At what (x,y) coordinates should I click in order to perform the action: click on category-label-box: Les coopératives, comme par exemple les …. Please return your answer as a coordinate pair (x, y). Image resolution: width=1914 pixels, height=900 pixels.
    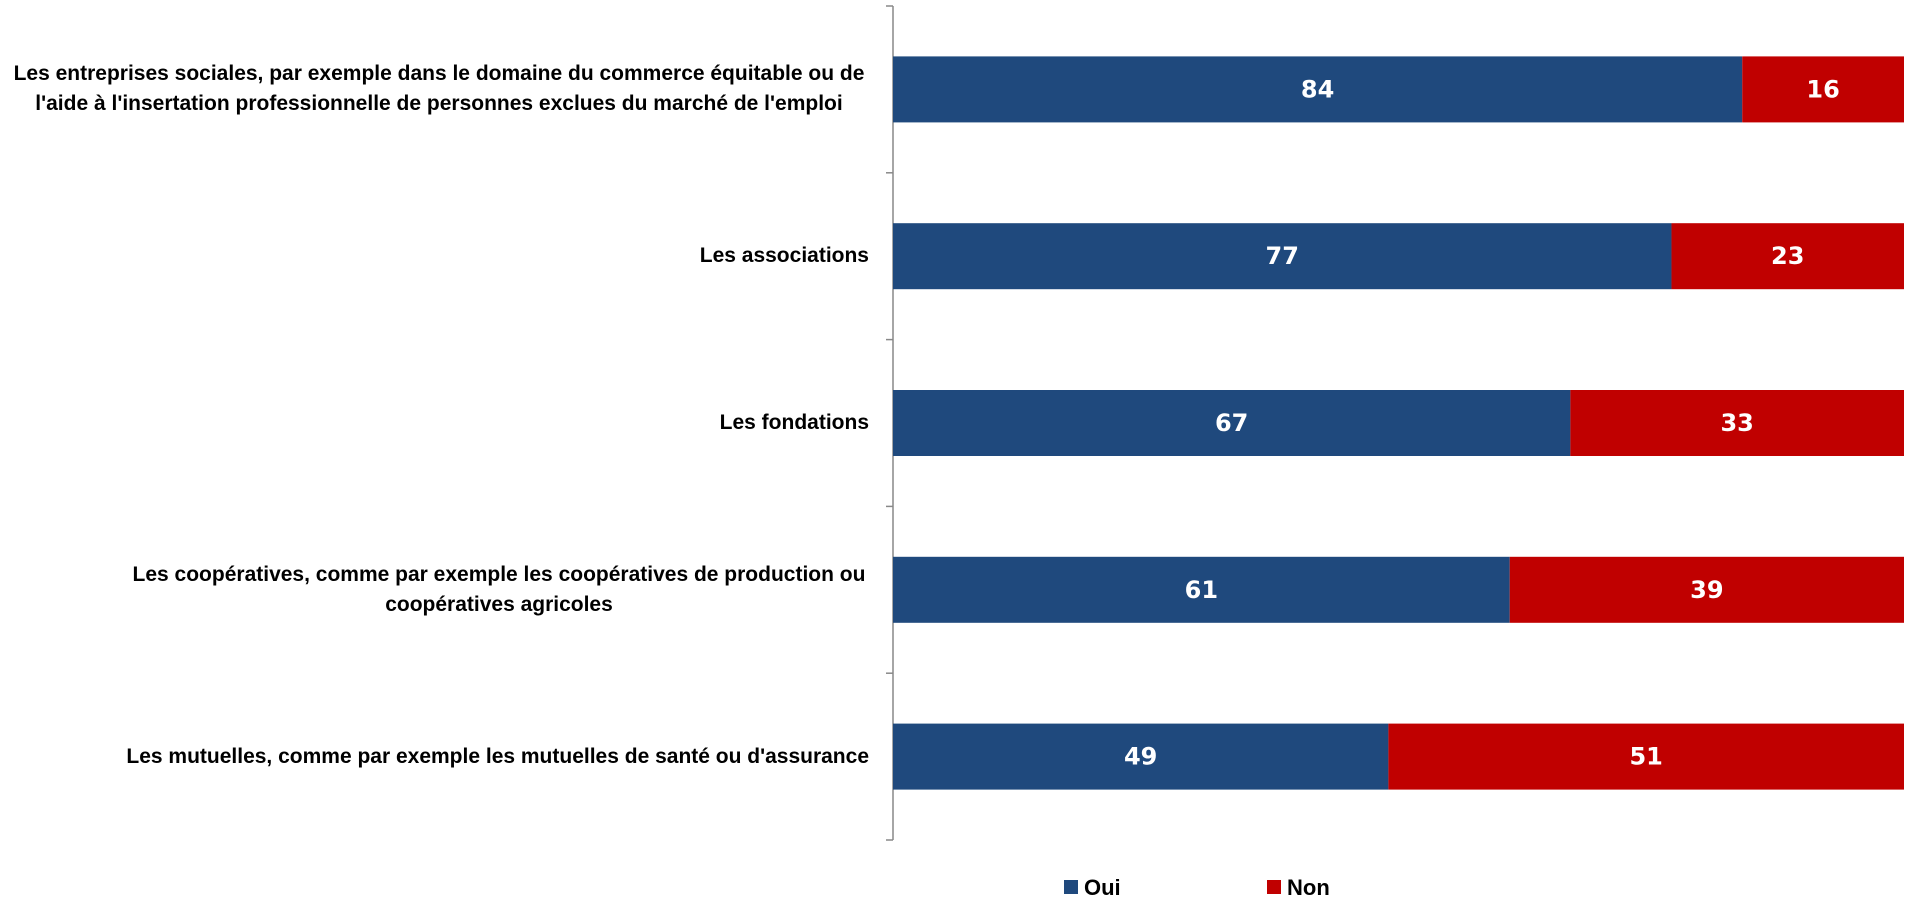
    Looking at the image, I should click on (499, 590).